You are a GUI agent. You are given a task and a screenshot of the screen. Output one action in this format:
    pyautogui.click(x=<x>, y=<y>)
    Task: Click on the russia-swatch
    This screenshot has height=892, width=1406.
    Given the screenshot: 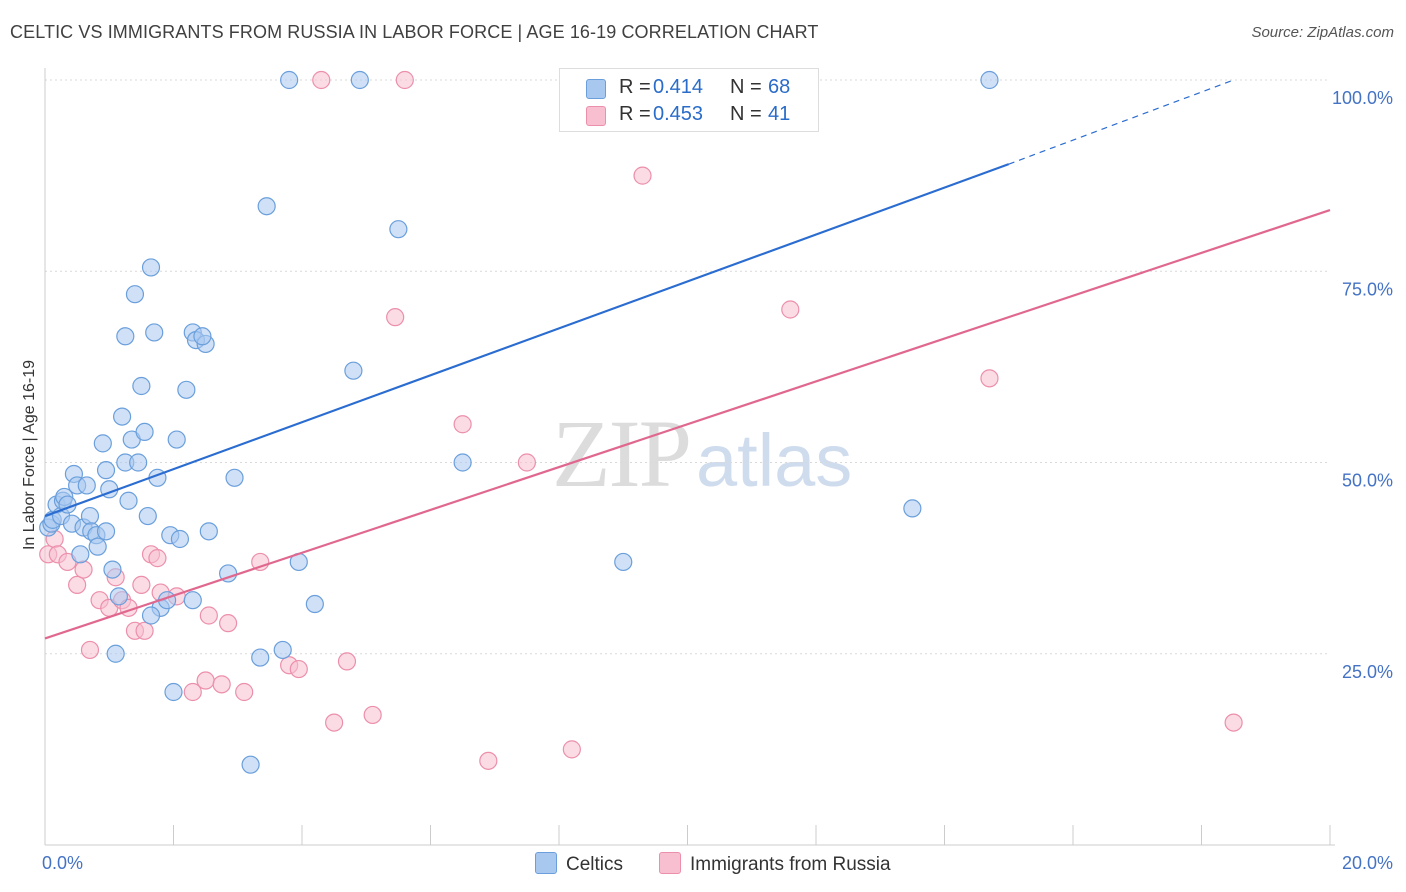 What is the action you would take?
    pyautogui.click(x=596, y=116)
    